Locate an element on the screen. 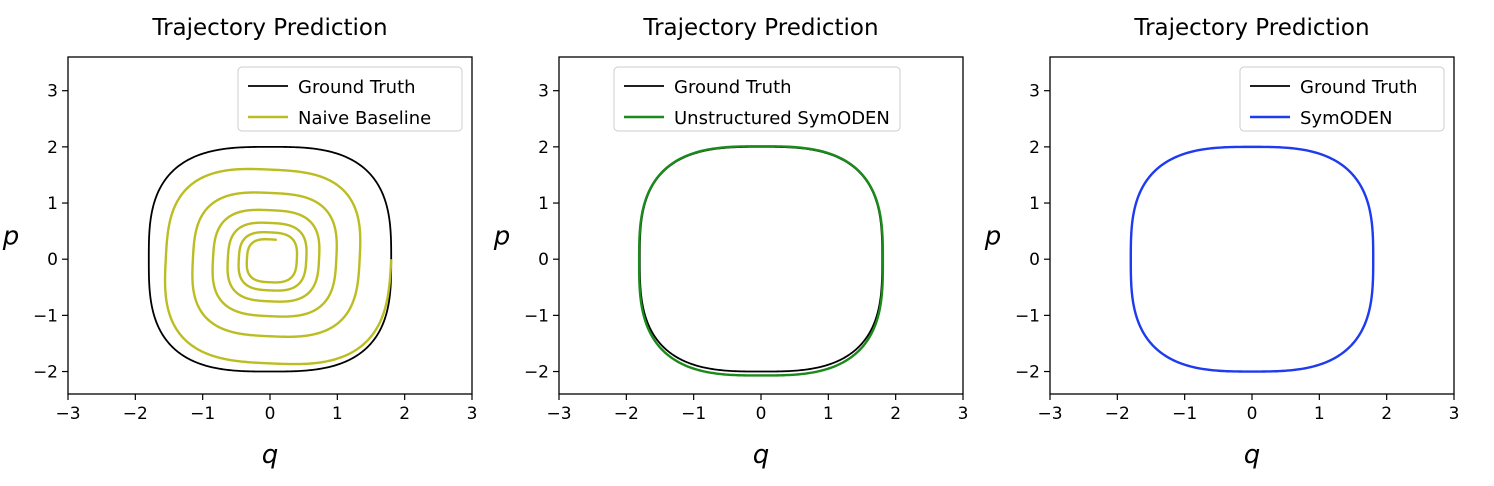 This screenshot has height=486, width=1494. legend: Ground Truth SymODEN is located at coordinates (1342, 99).